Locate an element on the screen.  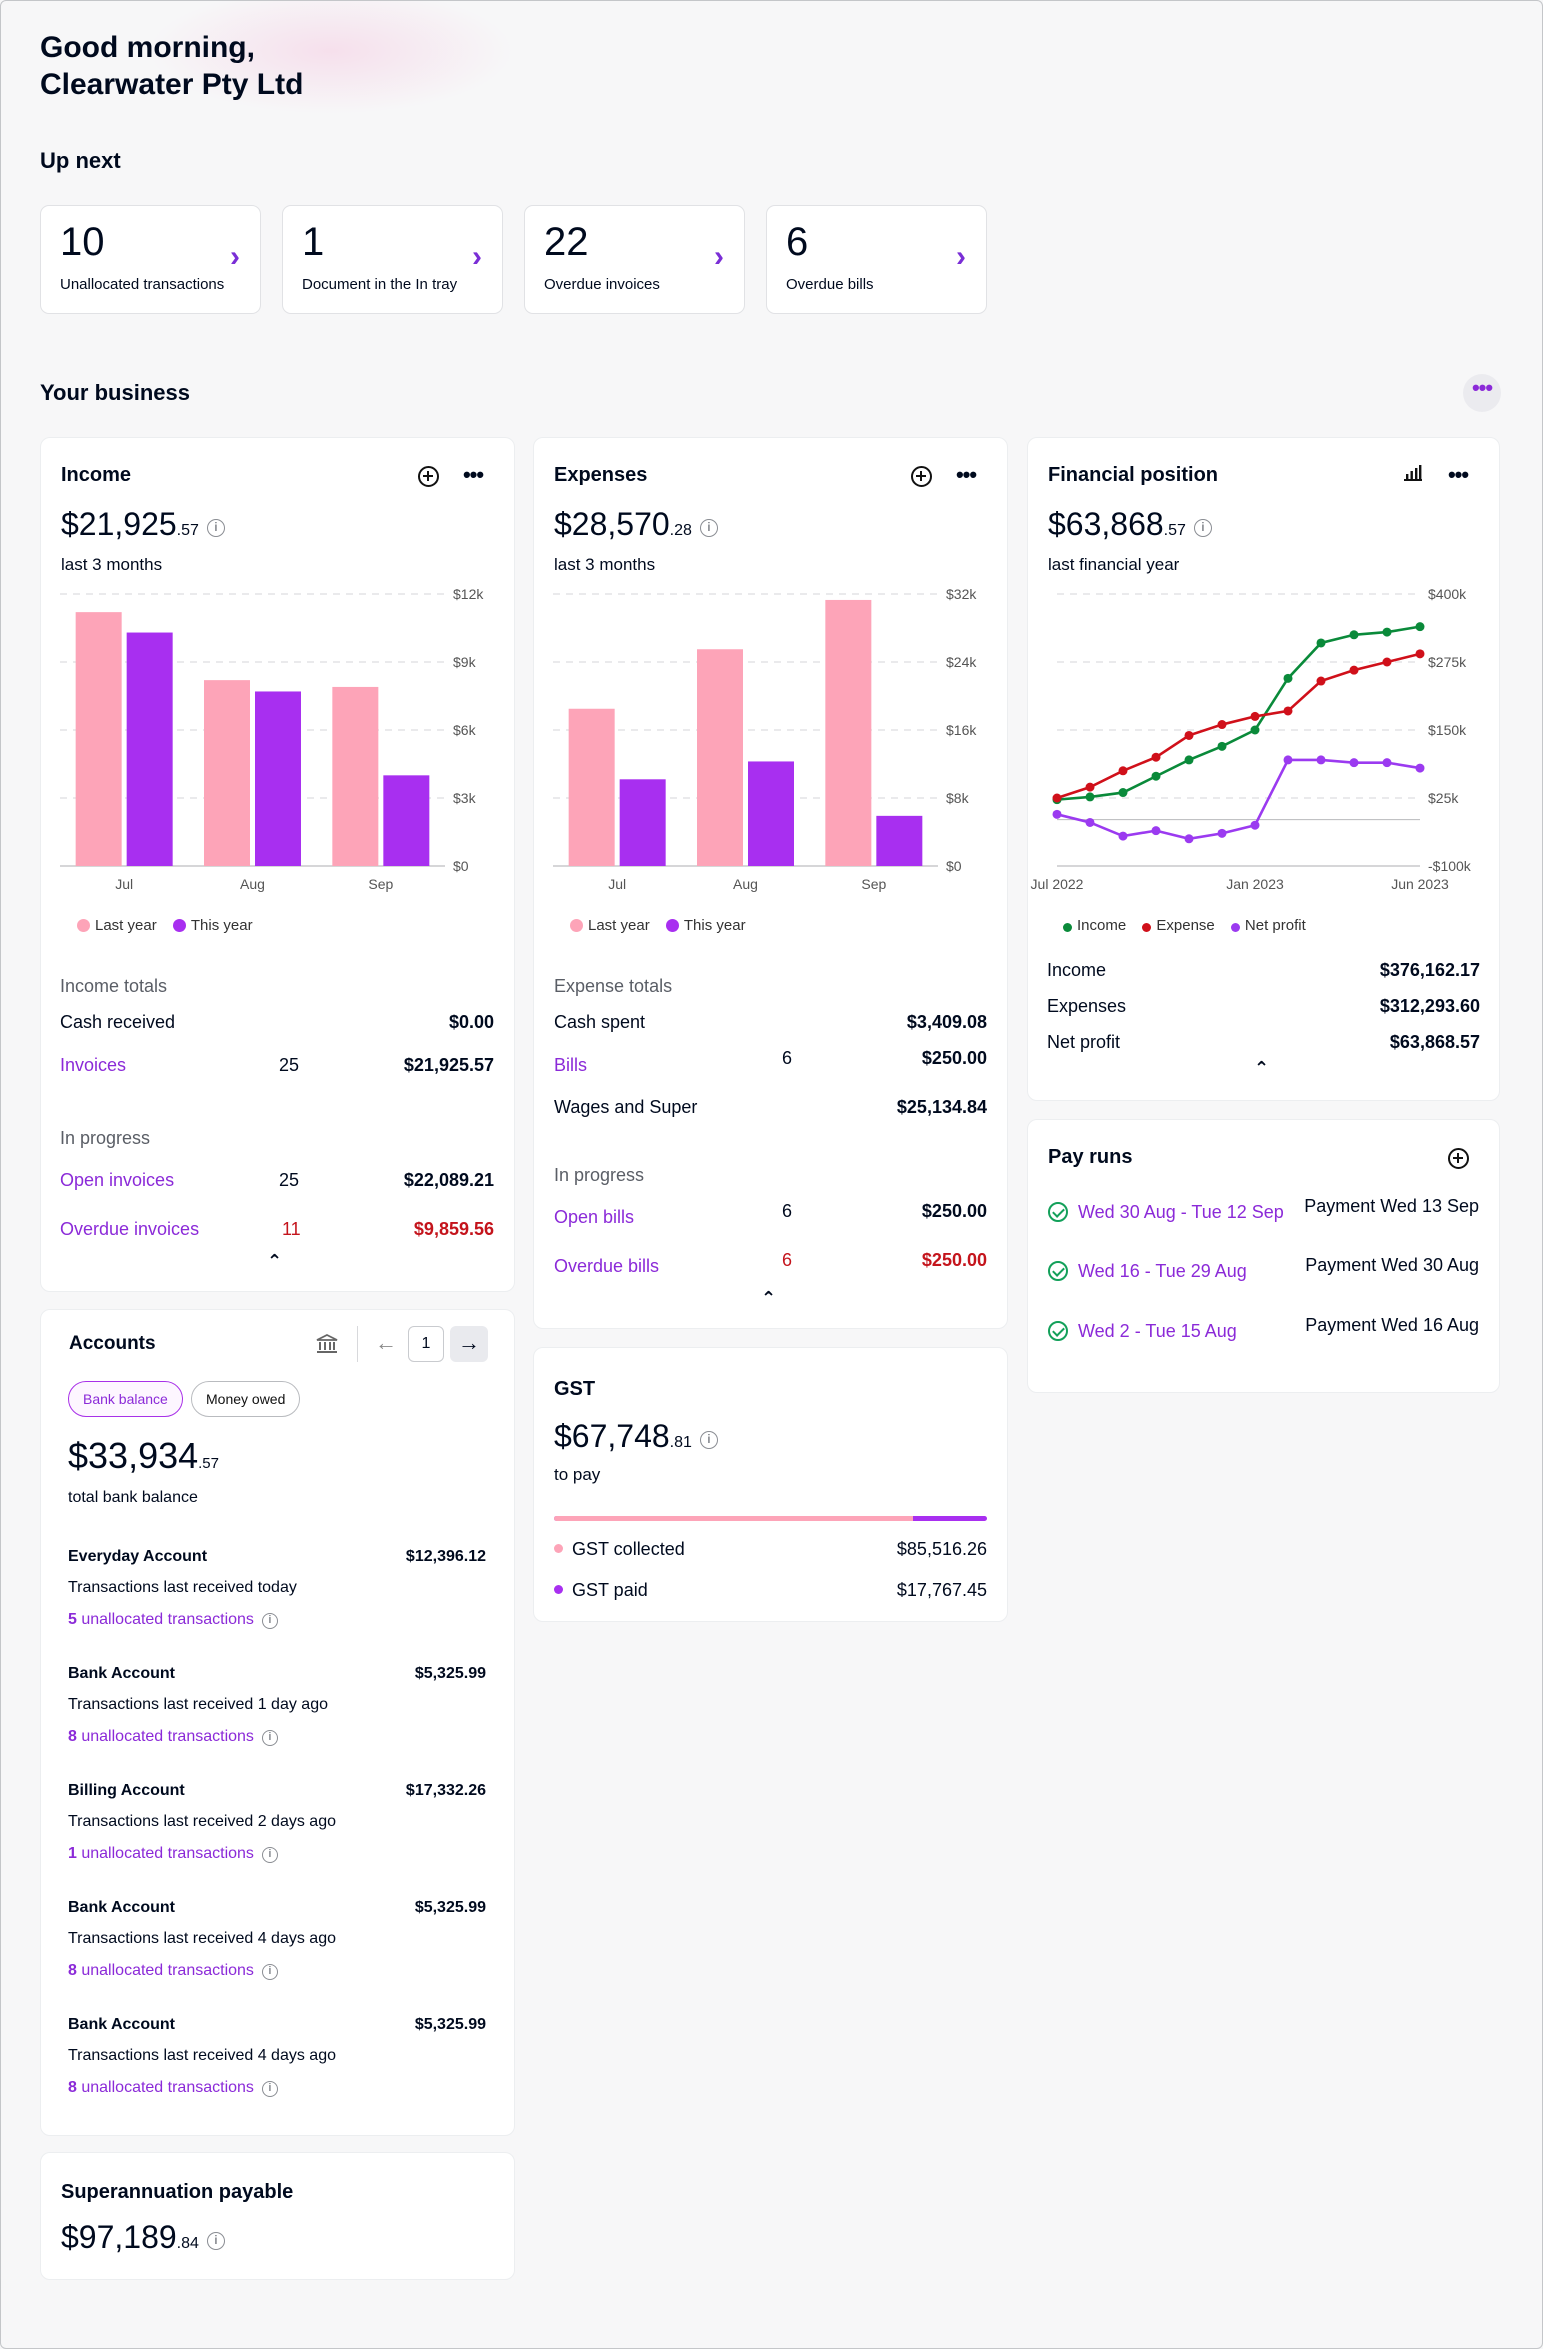
pay-run-period: Wed 16 - Tue 29 Aug is located at coordinates (1162, 1271).